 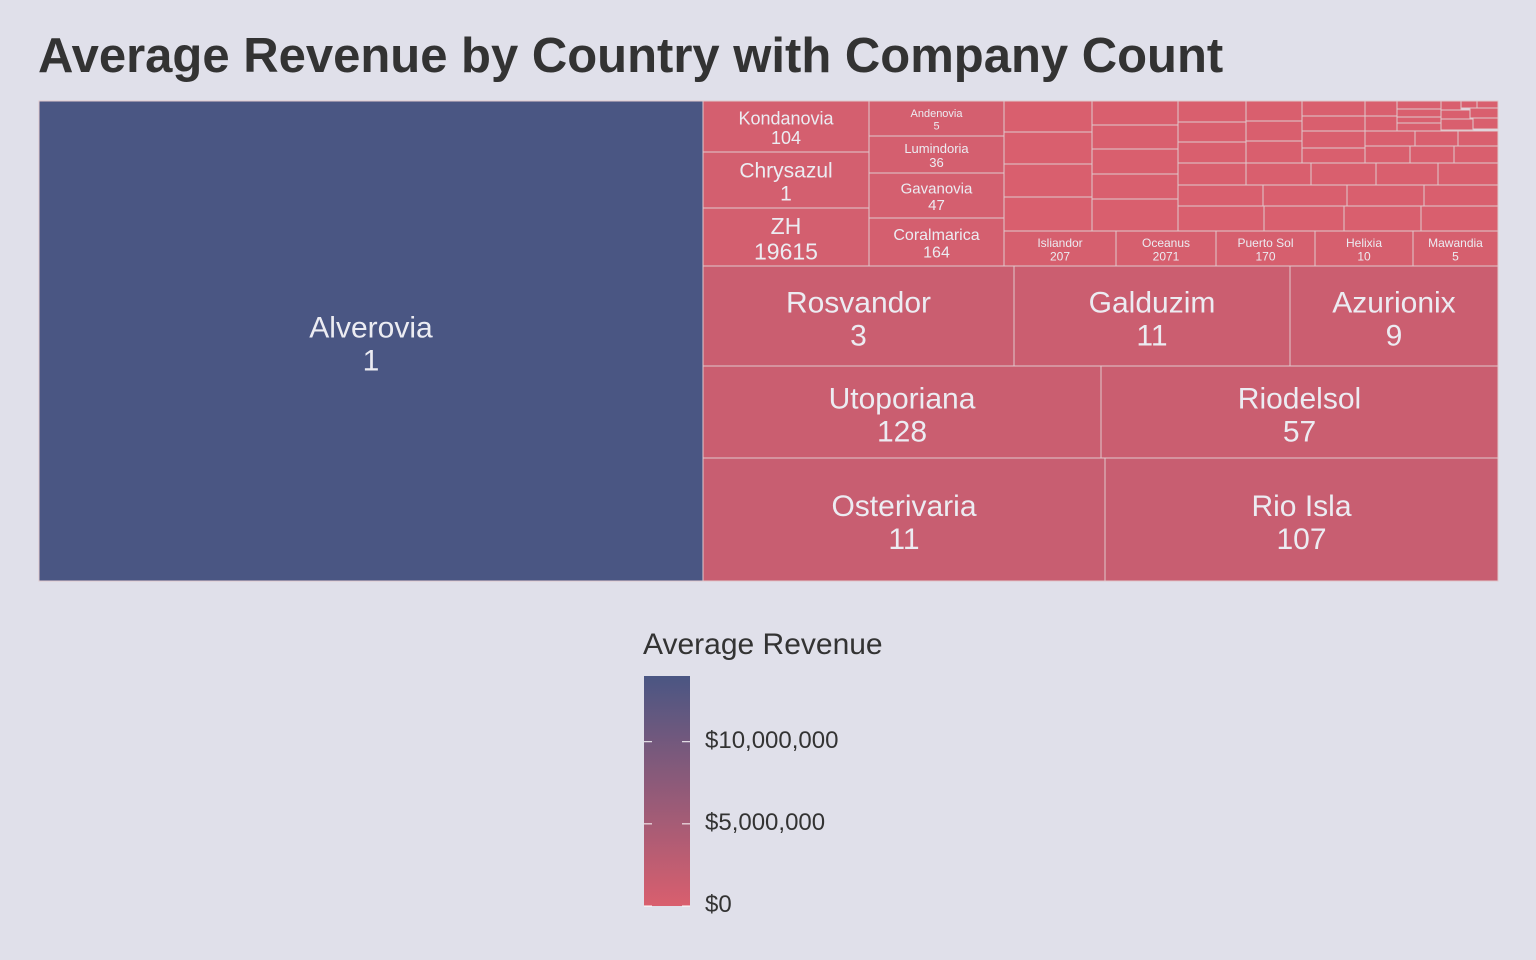 What do you see at coordinates (1265, 243) in the screenshot?
I see `tile-label: Puerto Sol` at bounding box center [1265, 243].